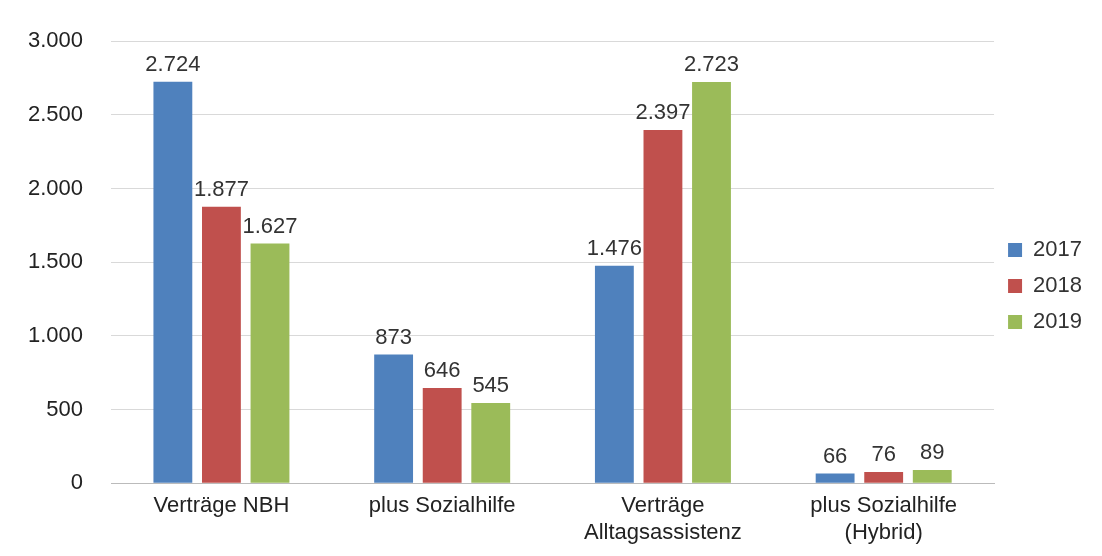 The image size is (1102, 556). Describe the element at coordinates (663, 112) in the screenshot. I see `data-label: 2.397` at that location.